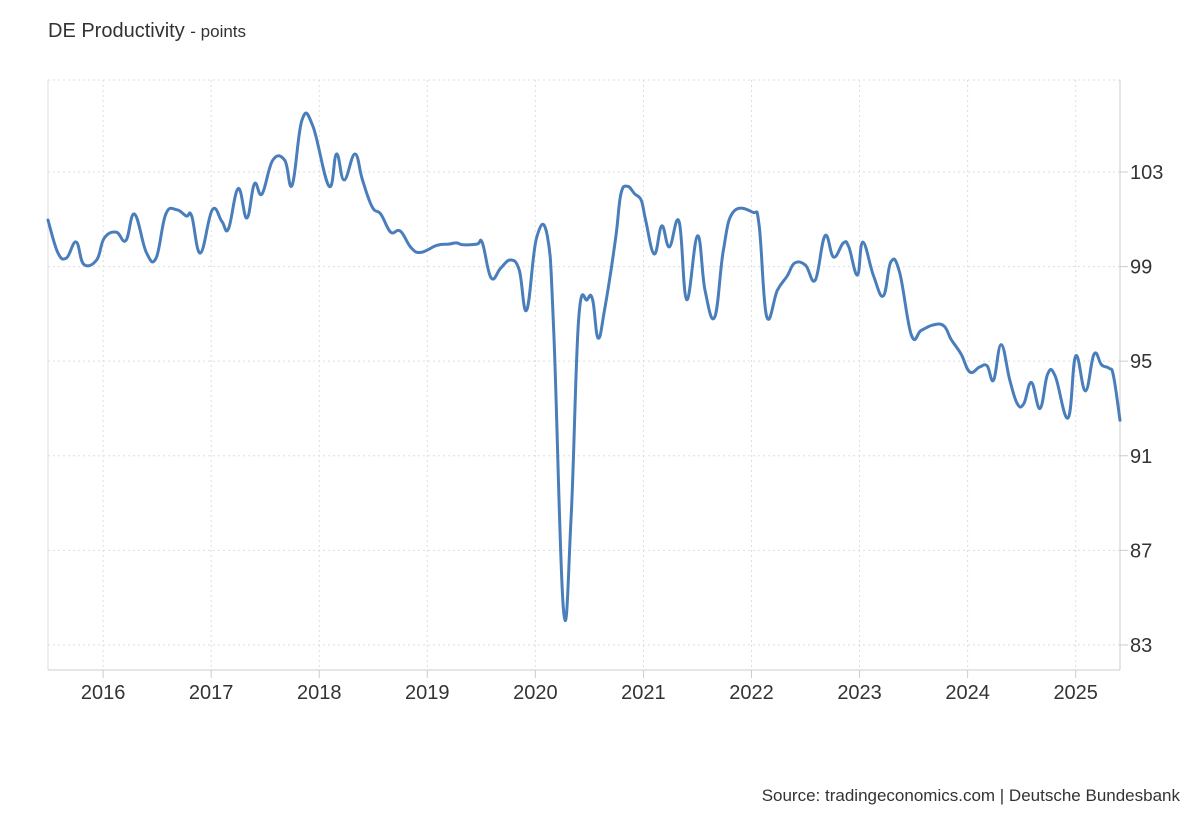 This screenshot has width=1200, height=820. What do you see at coordinates (1146, 409) in the screenshot?
I see `y-axis-ticks: 83 87 91 95 99 103` at bounding box center [1146, 409].